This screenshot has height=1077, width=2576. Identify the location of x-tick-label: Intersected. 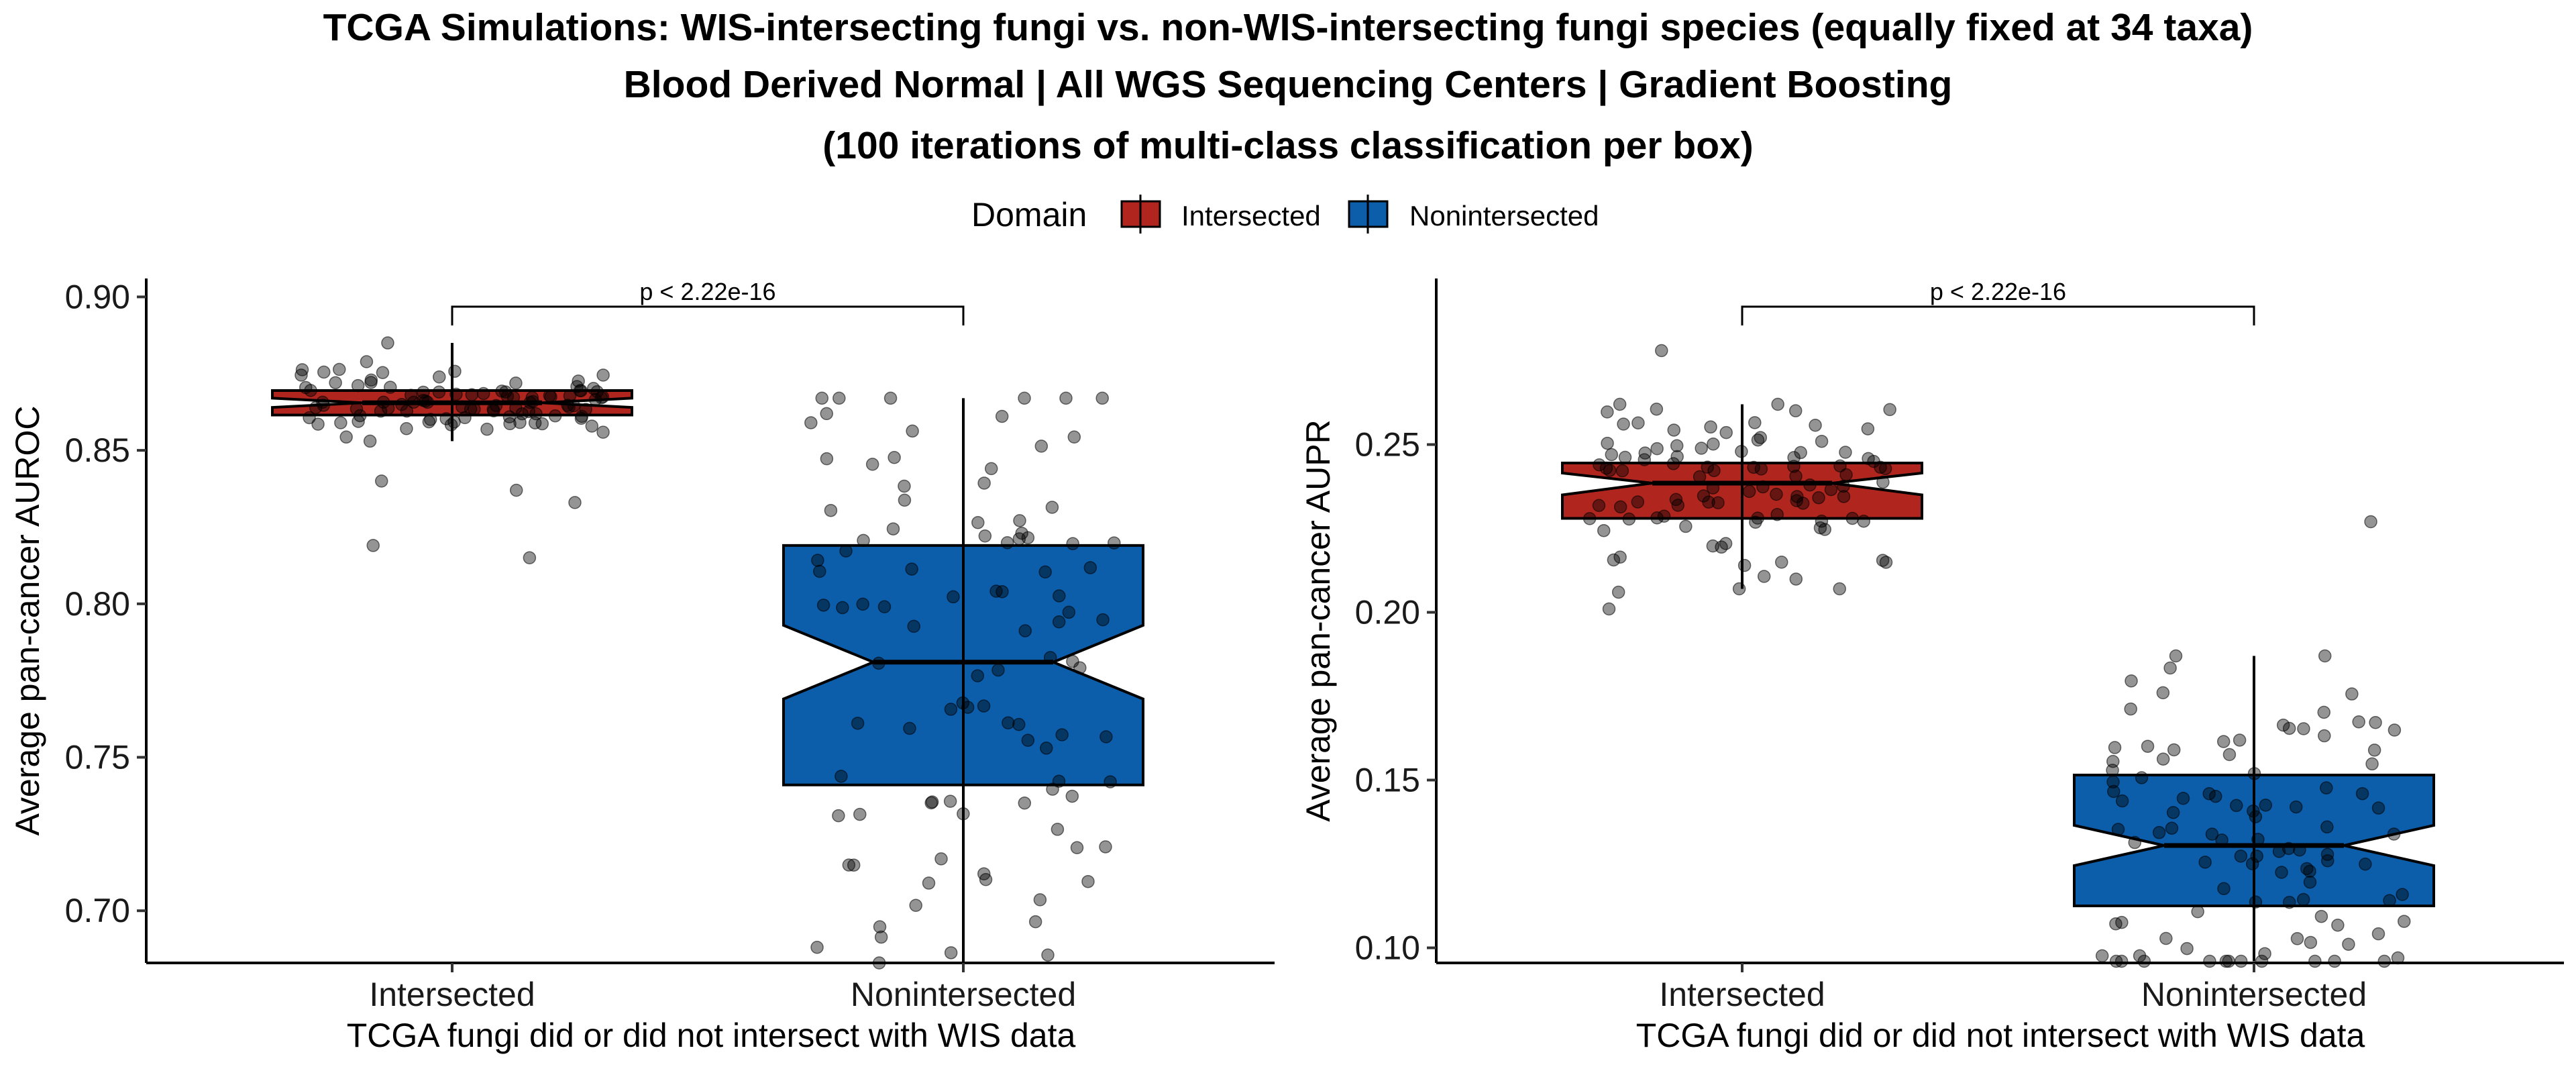
(1742, 994).